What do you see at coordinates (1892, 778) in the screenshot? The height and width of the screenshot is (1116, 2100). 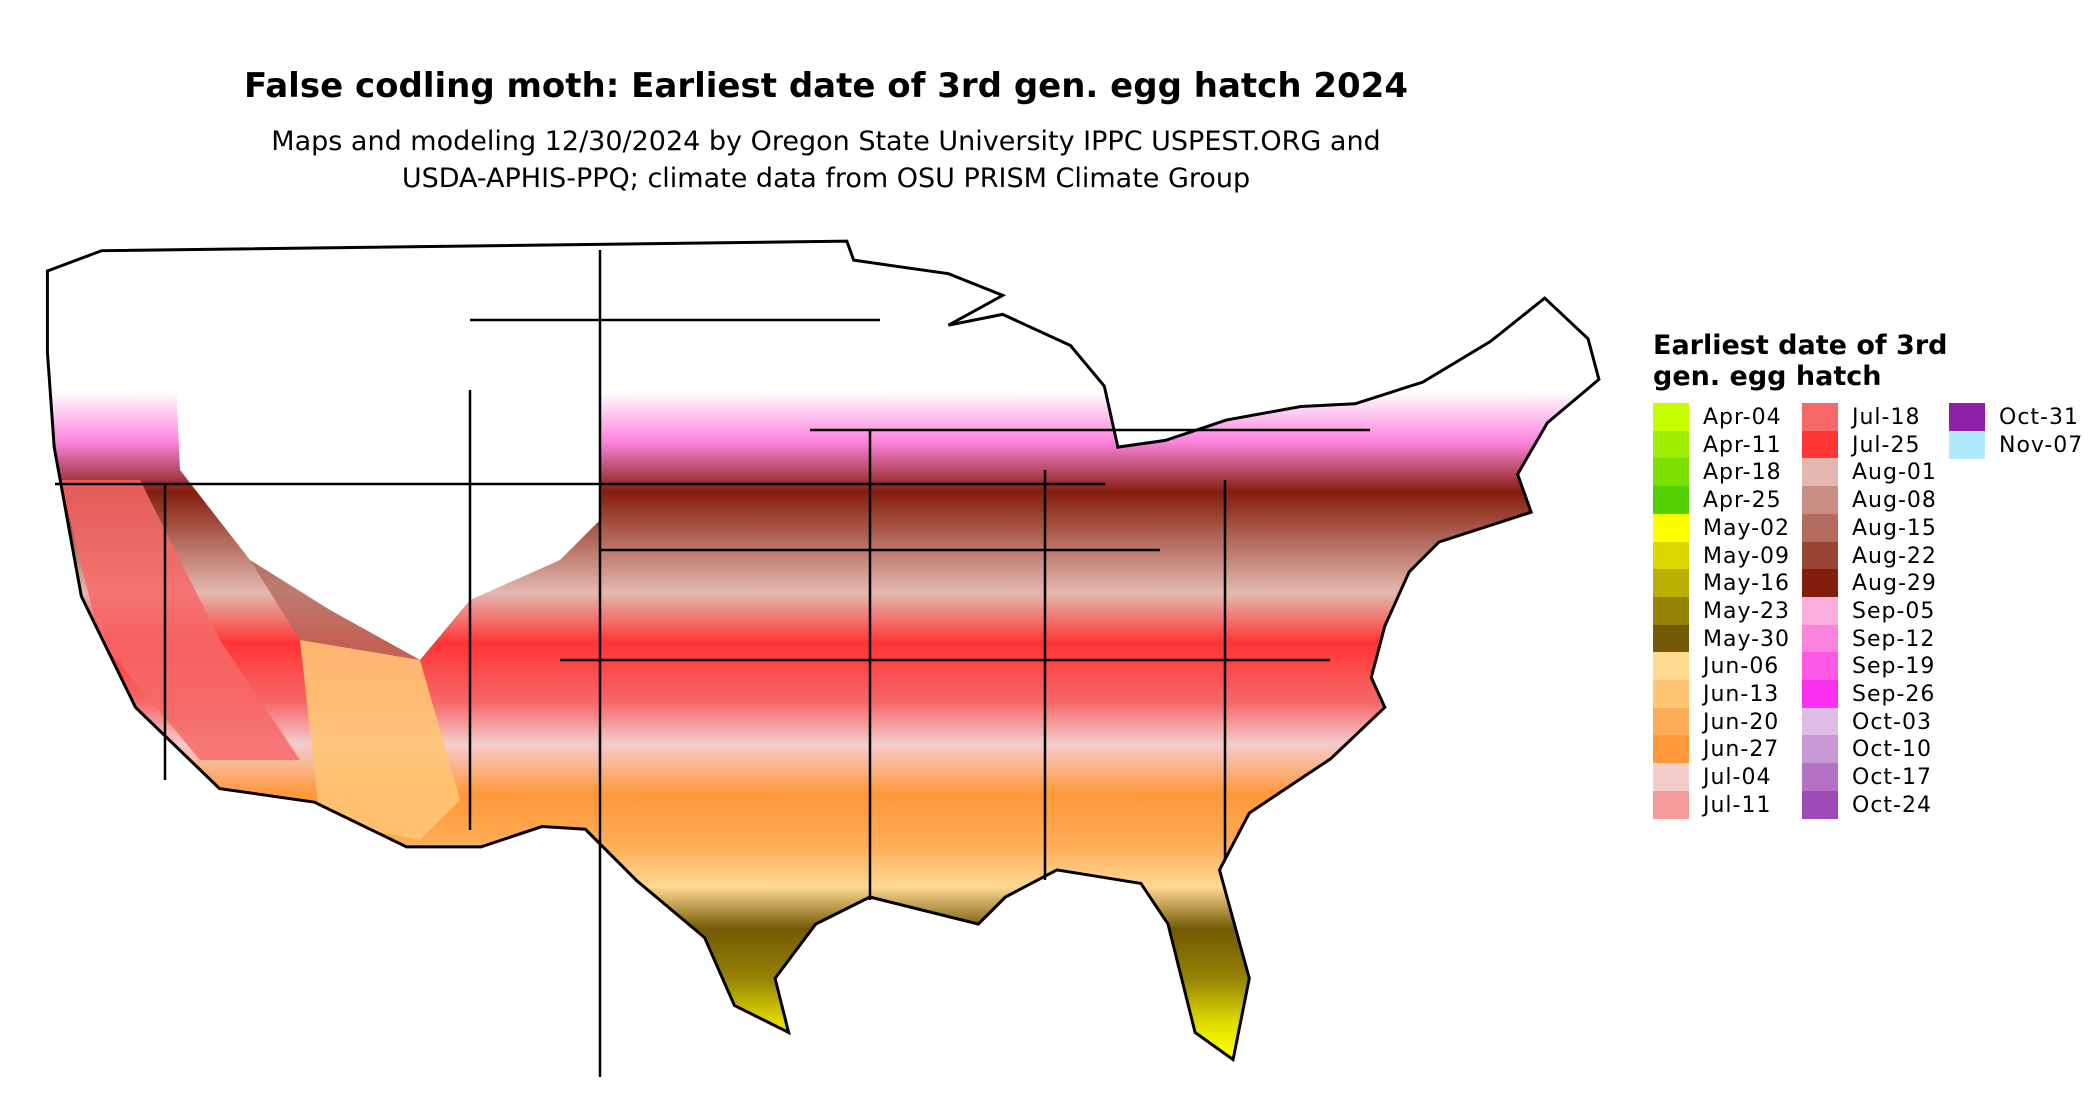 I see `legend-label: Oct-17` at bounding box center [1892, 778].